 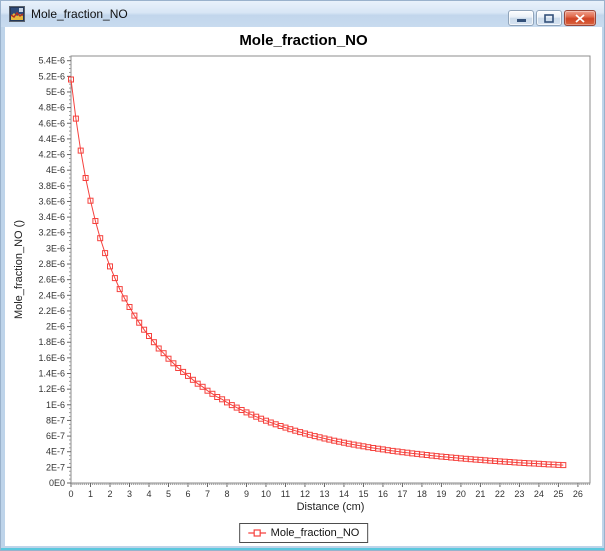 I want to click on x-tick-label: 22, so click(x=500, y=494).